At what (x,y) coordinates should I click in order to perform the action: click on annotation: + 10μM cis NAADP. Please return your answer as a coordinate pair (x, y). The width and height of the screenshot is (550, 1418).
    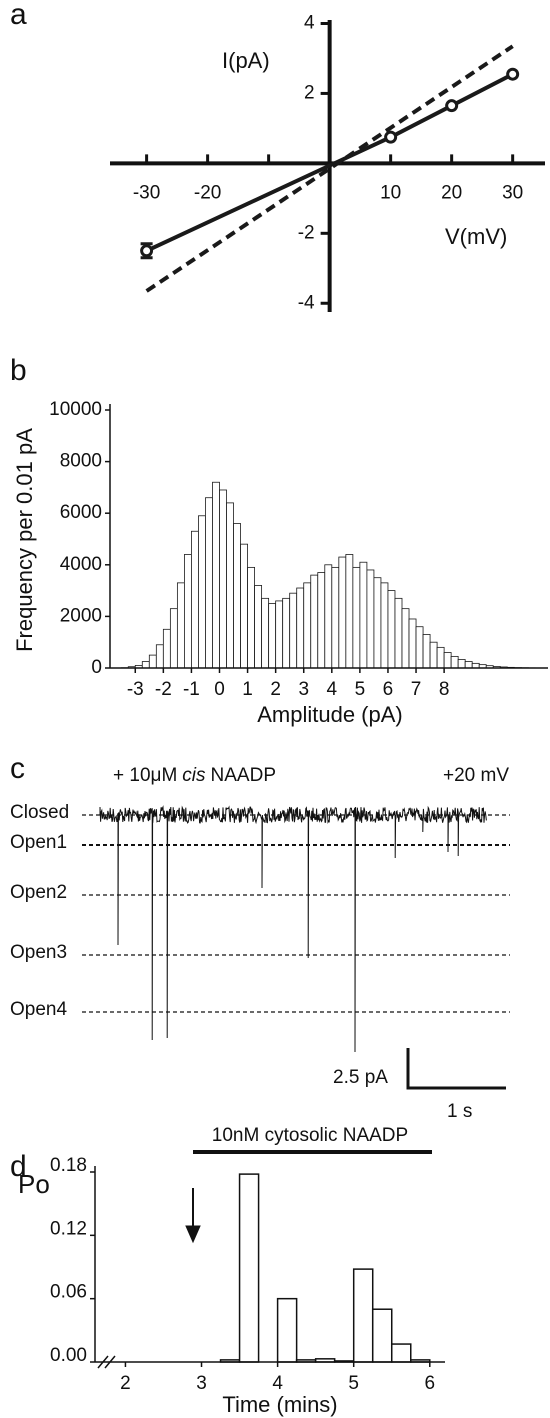
    Looking at the image, I should click on (194, 775).